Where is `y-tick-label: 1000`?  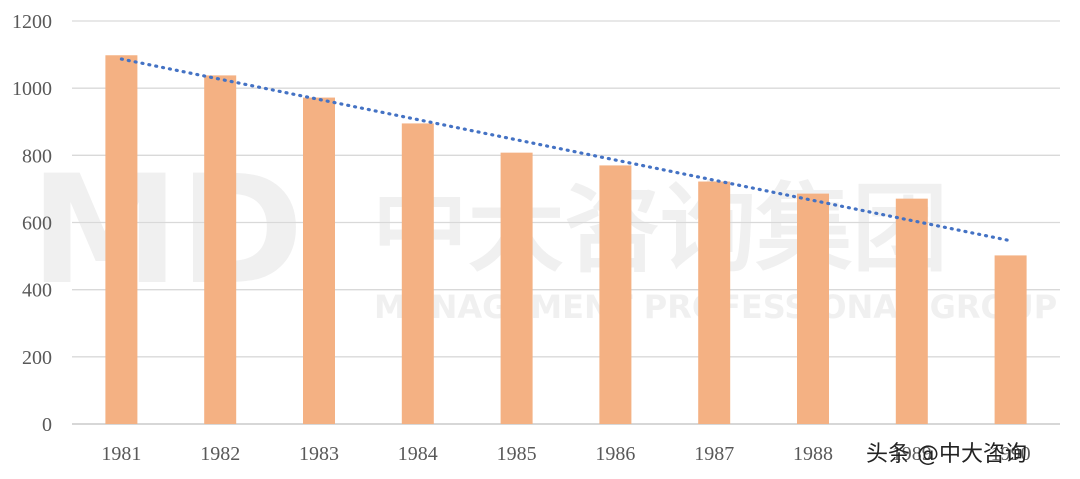 y-tick-label: 1000 is located at coordinates (32, 89).